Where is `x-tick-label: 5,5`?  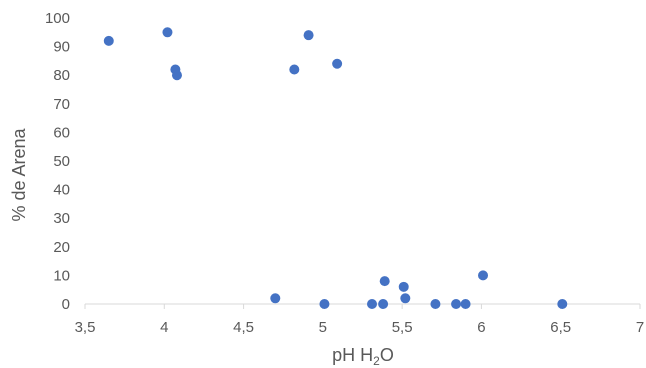 x-tick-label: 5,5 is located at coordinates (402, 327).